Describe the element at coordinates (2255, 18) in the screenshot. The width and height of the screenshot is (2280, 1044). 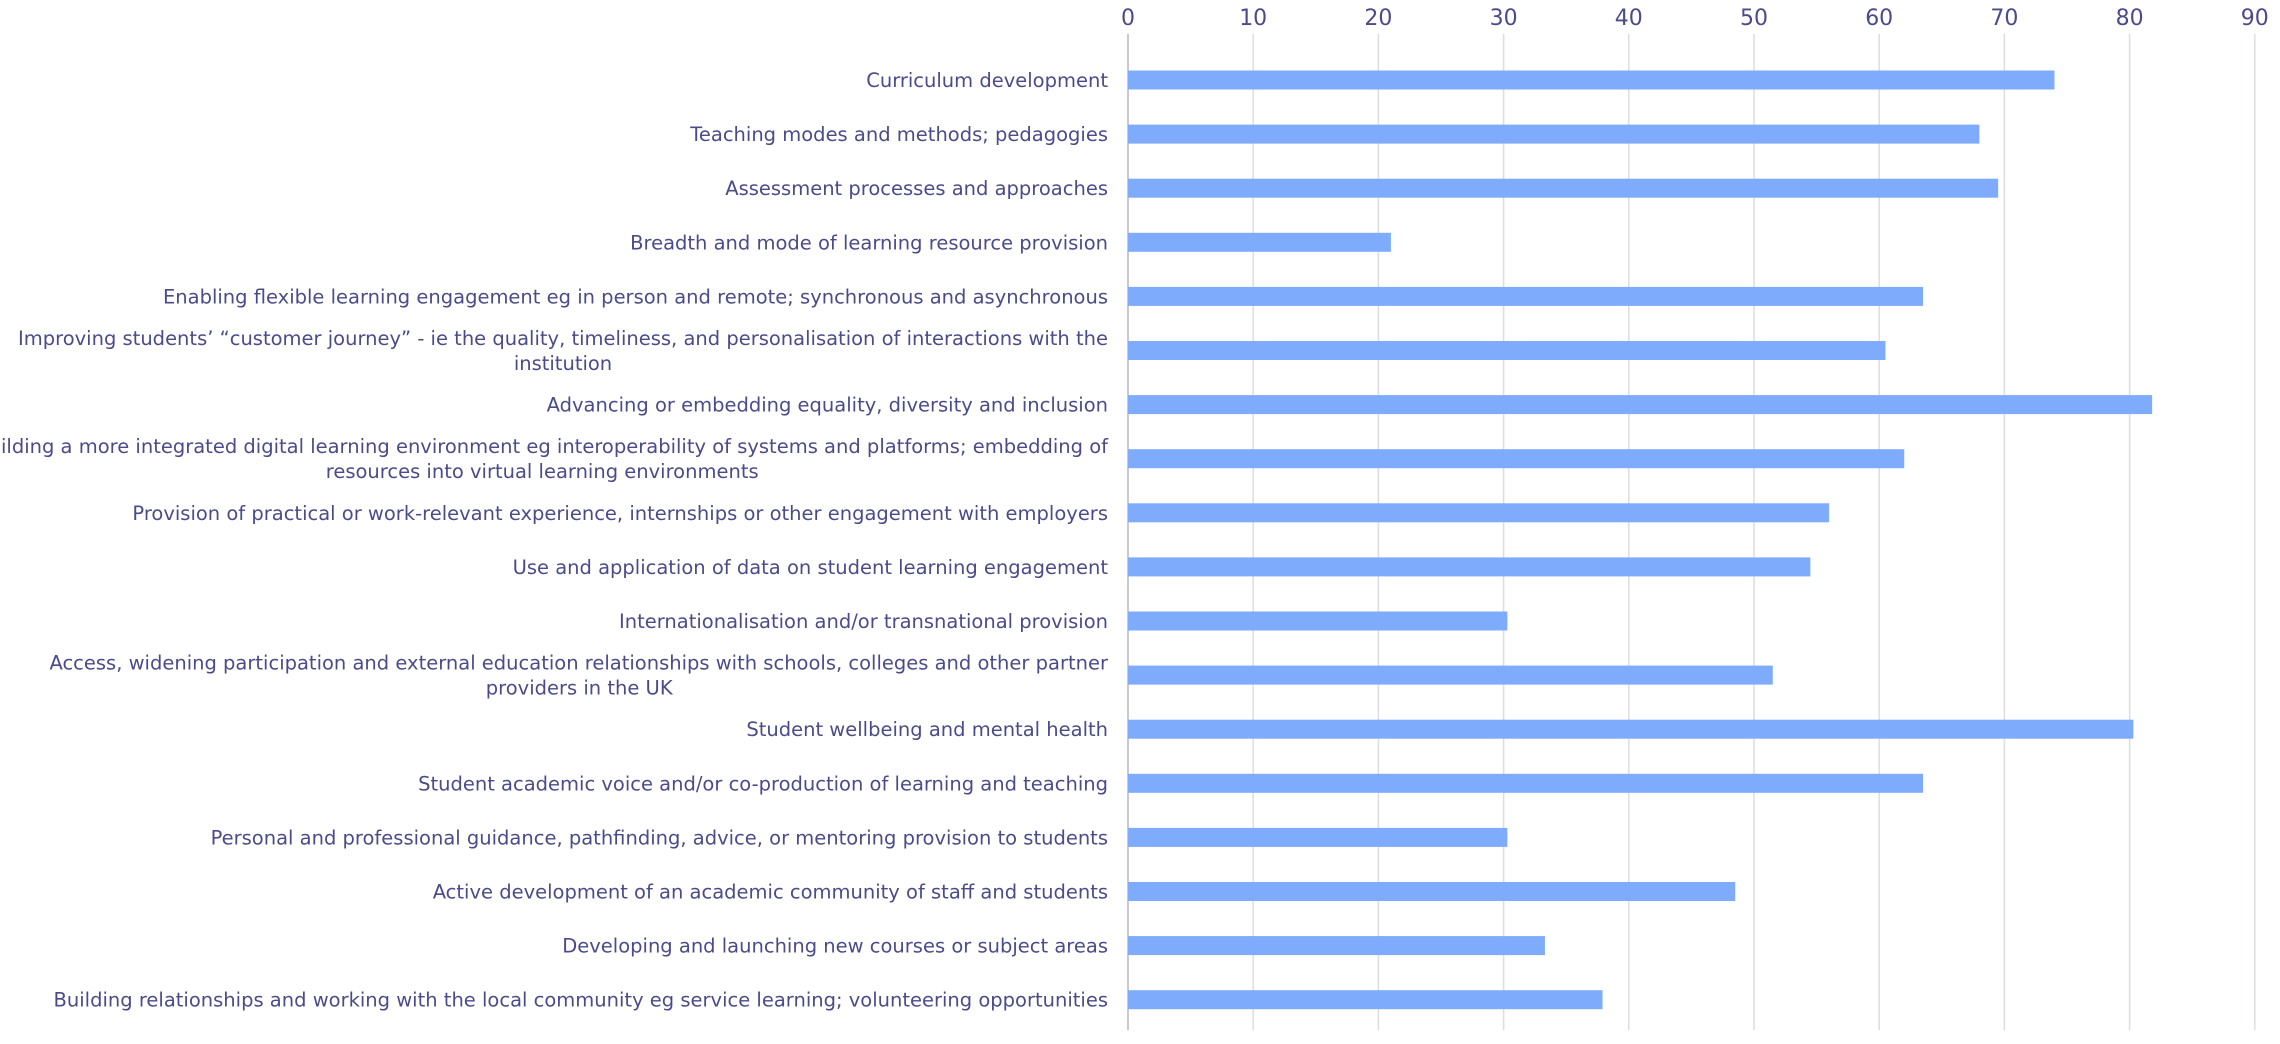
I see `x-tick-label: 90` at that location.